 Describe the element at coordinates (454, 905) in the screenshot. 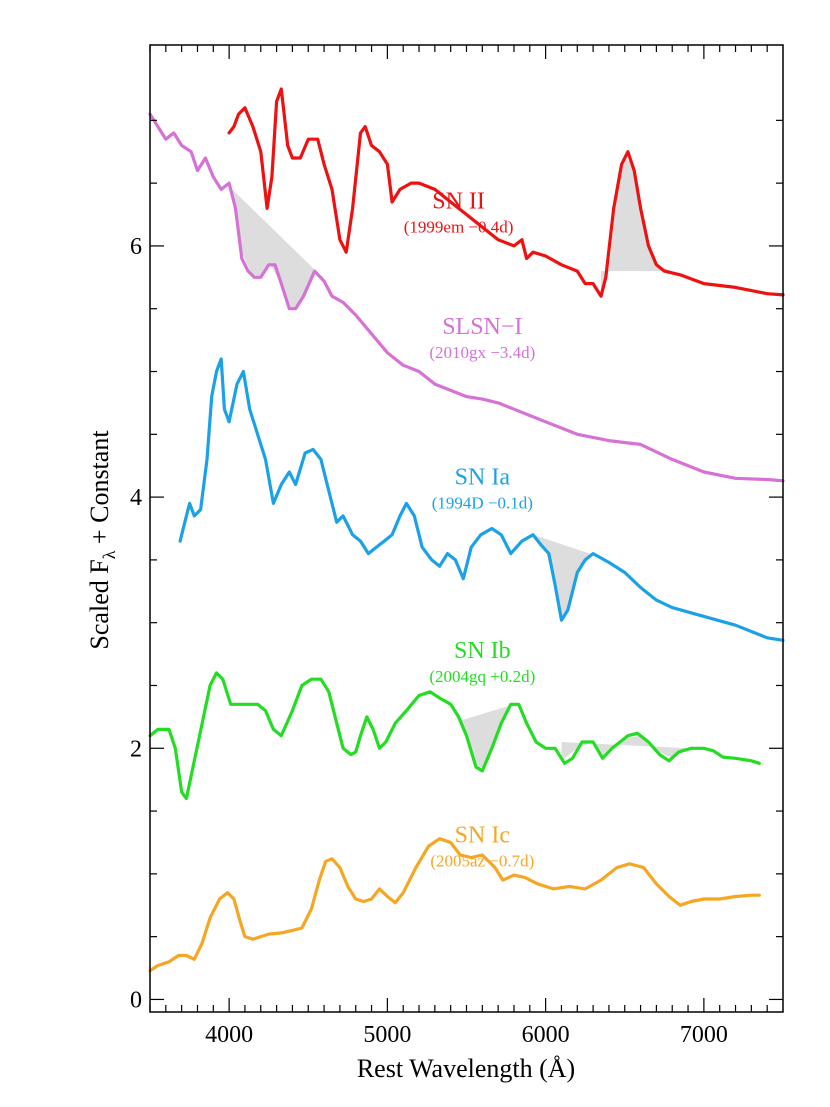

I see `spectrum-sn-ic` at that location.